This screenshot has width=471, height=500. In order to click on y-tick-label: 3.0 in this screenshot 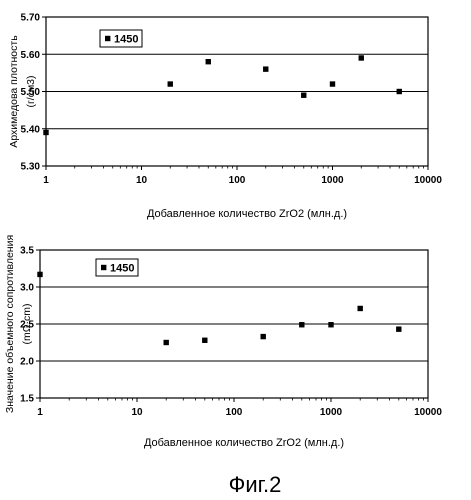, I will do `click(27, 288)`.